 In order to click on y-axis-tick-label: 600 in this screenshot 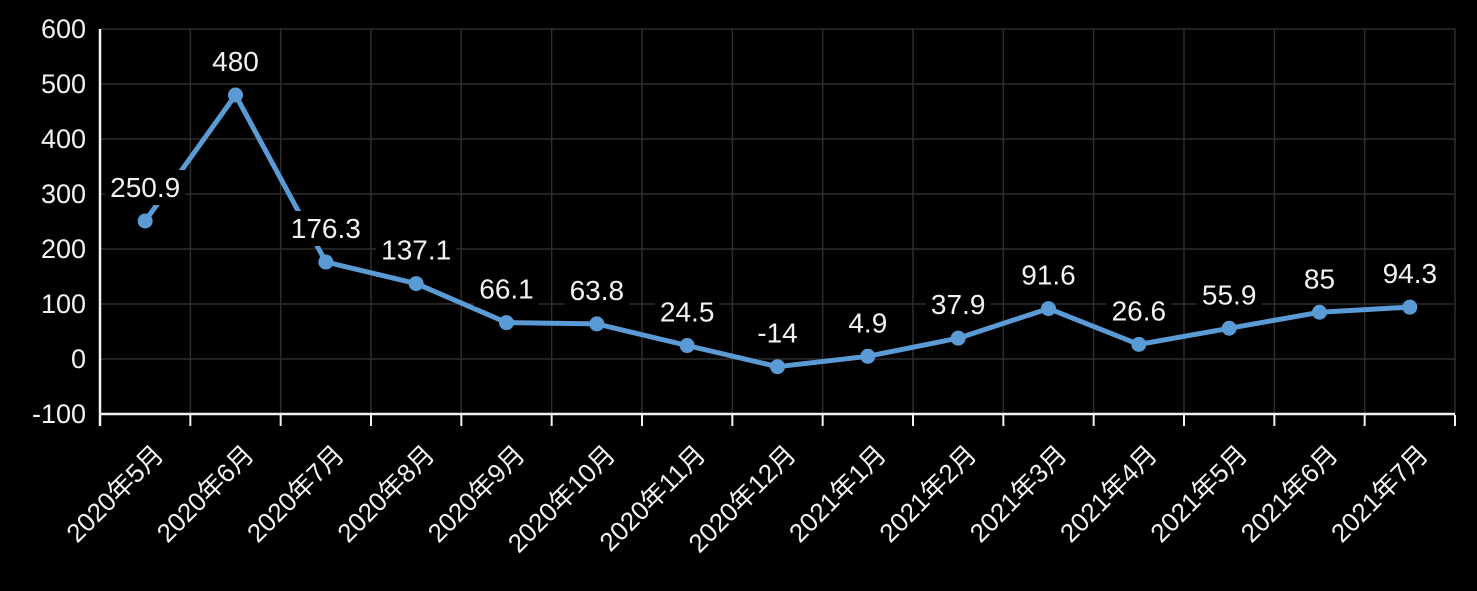, I will do `click(63, 29)`.